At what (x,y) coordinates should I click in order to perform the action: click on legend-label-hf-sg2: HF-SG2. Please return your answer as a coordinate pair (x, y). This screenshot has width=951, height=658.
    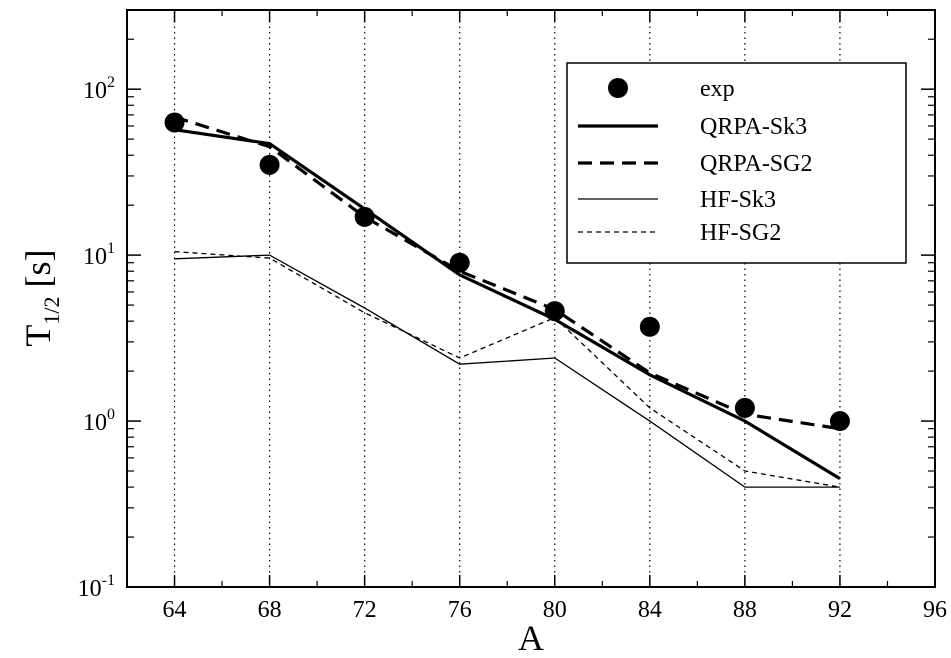
    Looking at the image, I should click on (740, 233).